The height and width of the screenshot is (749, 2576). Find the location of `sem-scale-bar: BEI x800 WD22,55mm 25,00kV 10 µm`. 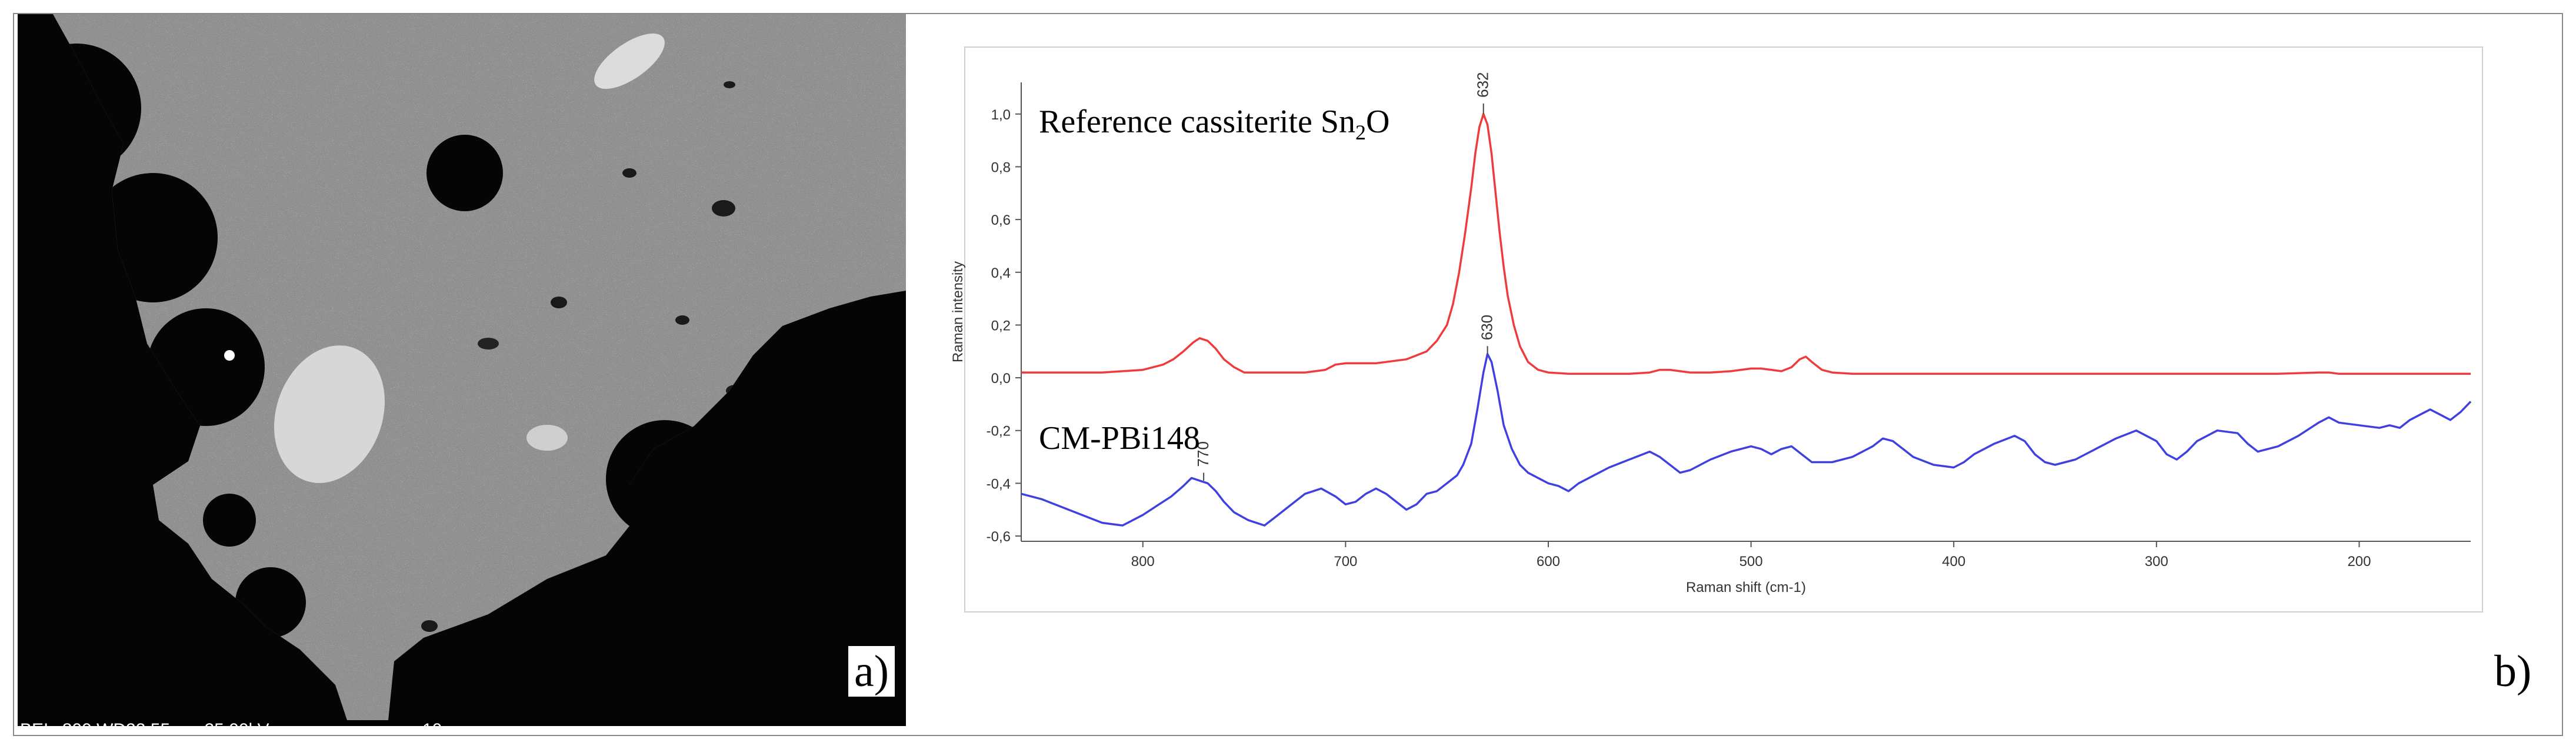

sem-scale-bar: BEI x800 WD22,55mm 25,00kV 10 µm is located at coordinates (462, 723).